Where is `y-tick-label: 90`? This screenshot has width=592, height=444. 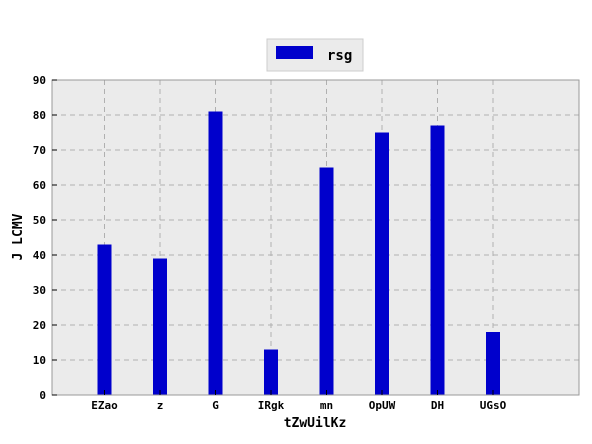 y-tick-label: 90 is located at coordinates (39, 80).